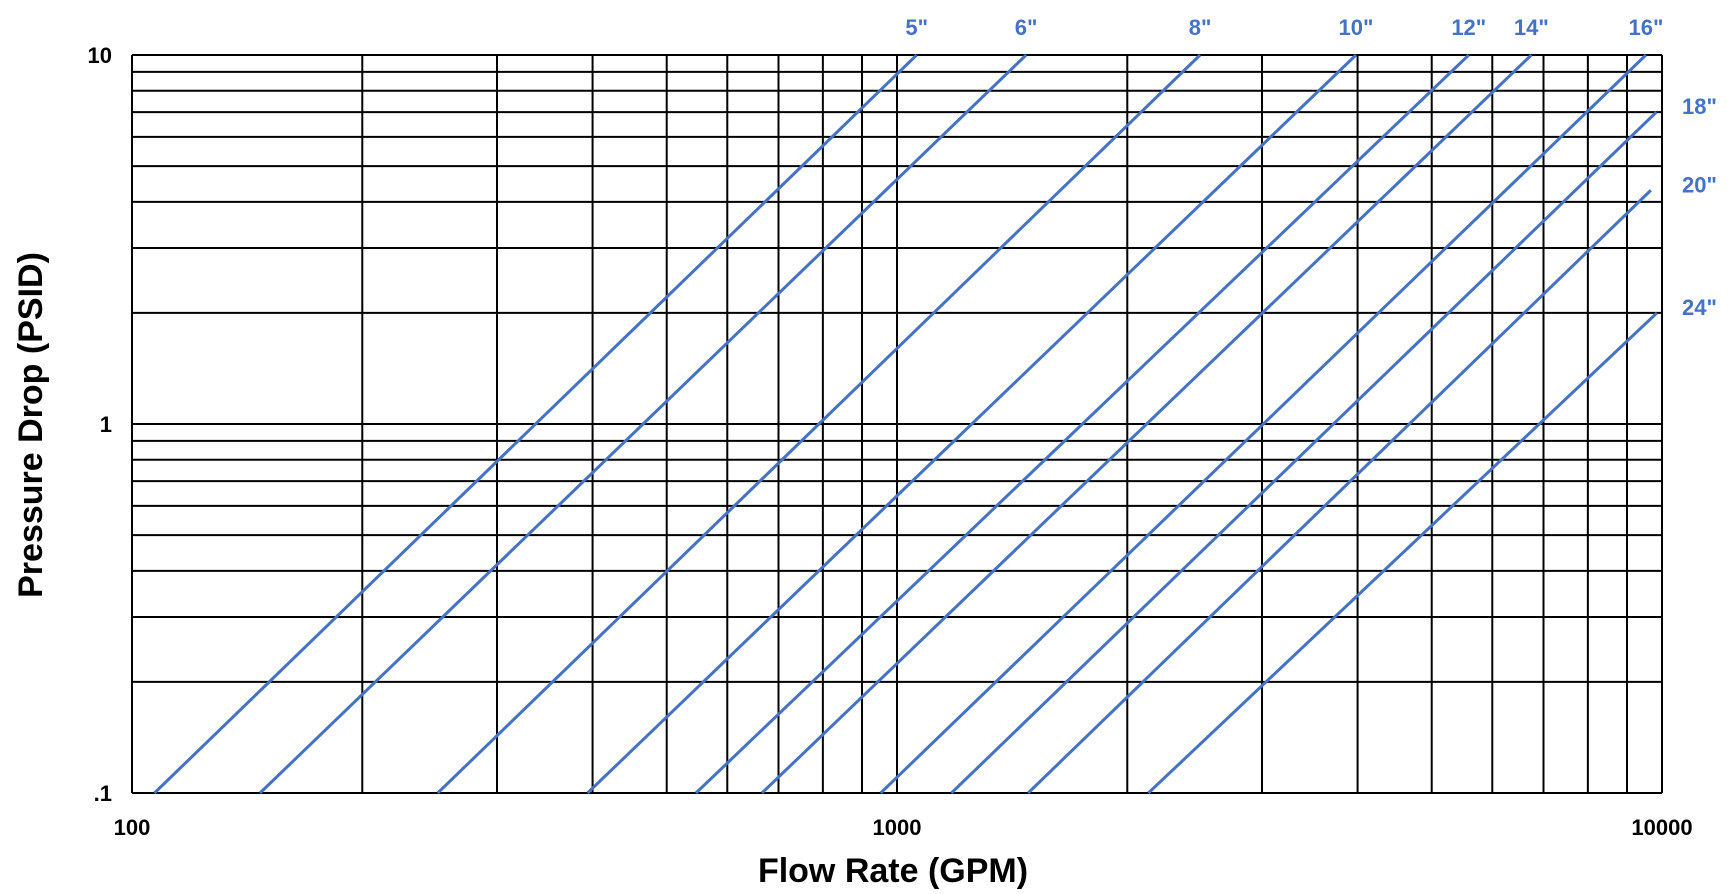 This screenshot has height=894, width=1729. I want to click on x-axis-title: Flow Rate (GPM), so click(893, 871).